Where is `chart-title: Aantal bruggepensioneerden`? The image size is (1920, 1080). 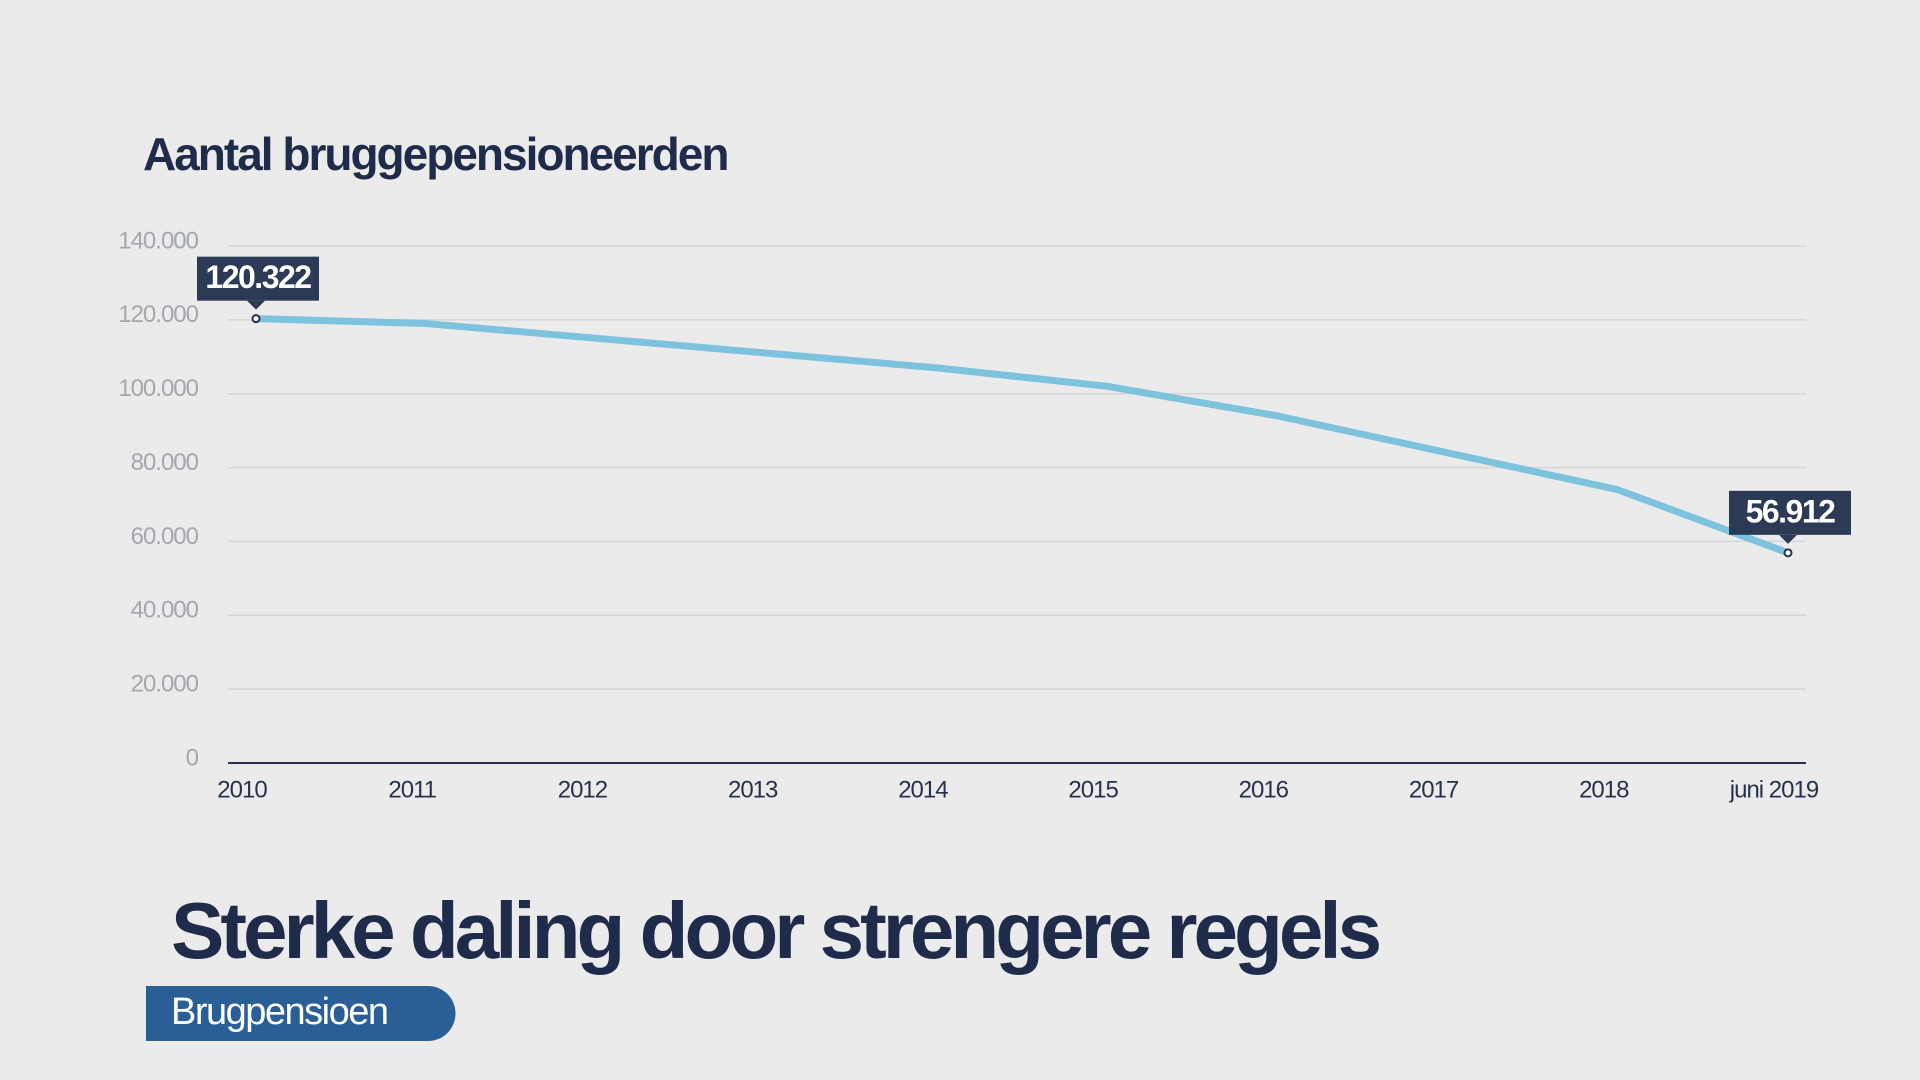 chart-title: Aantal bruggepensioneerden is located at coordinates (435, 154).